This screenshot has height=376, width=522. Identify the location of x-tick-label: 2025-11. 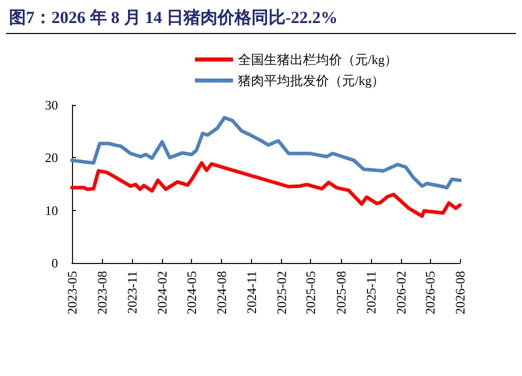
(370, 292).